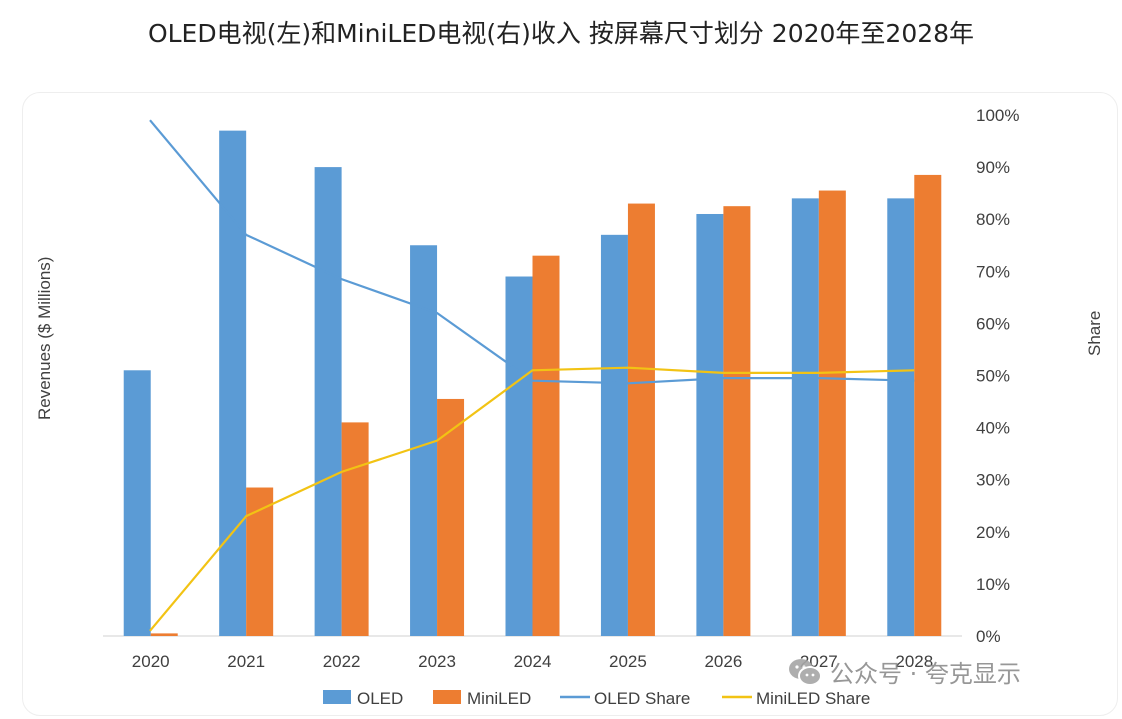 The image size is (1122, 719). I want to click on x-tick-label-2020: 2020, so click(151, 661).